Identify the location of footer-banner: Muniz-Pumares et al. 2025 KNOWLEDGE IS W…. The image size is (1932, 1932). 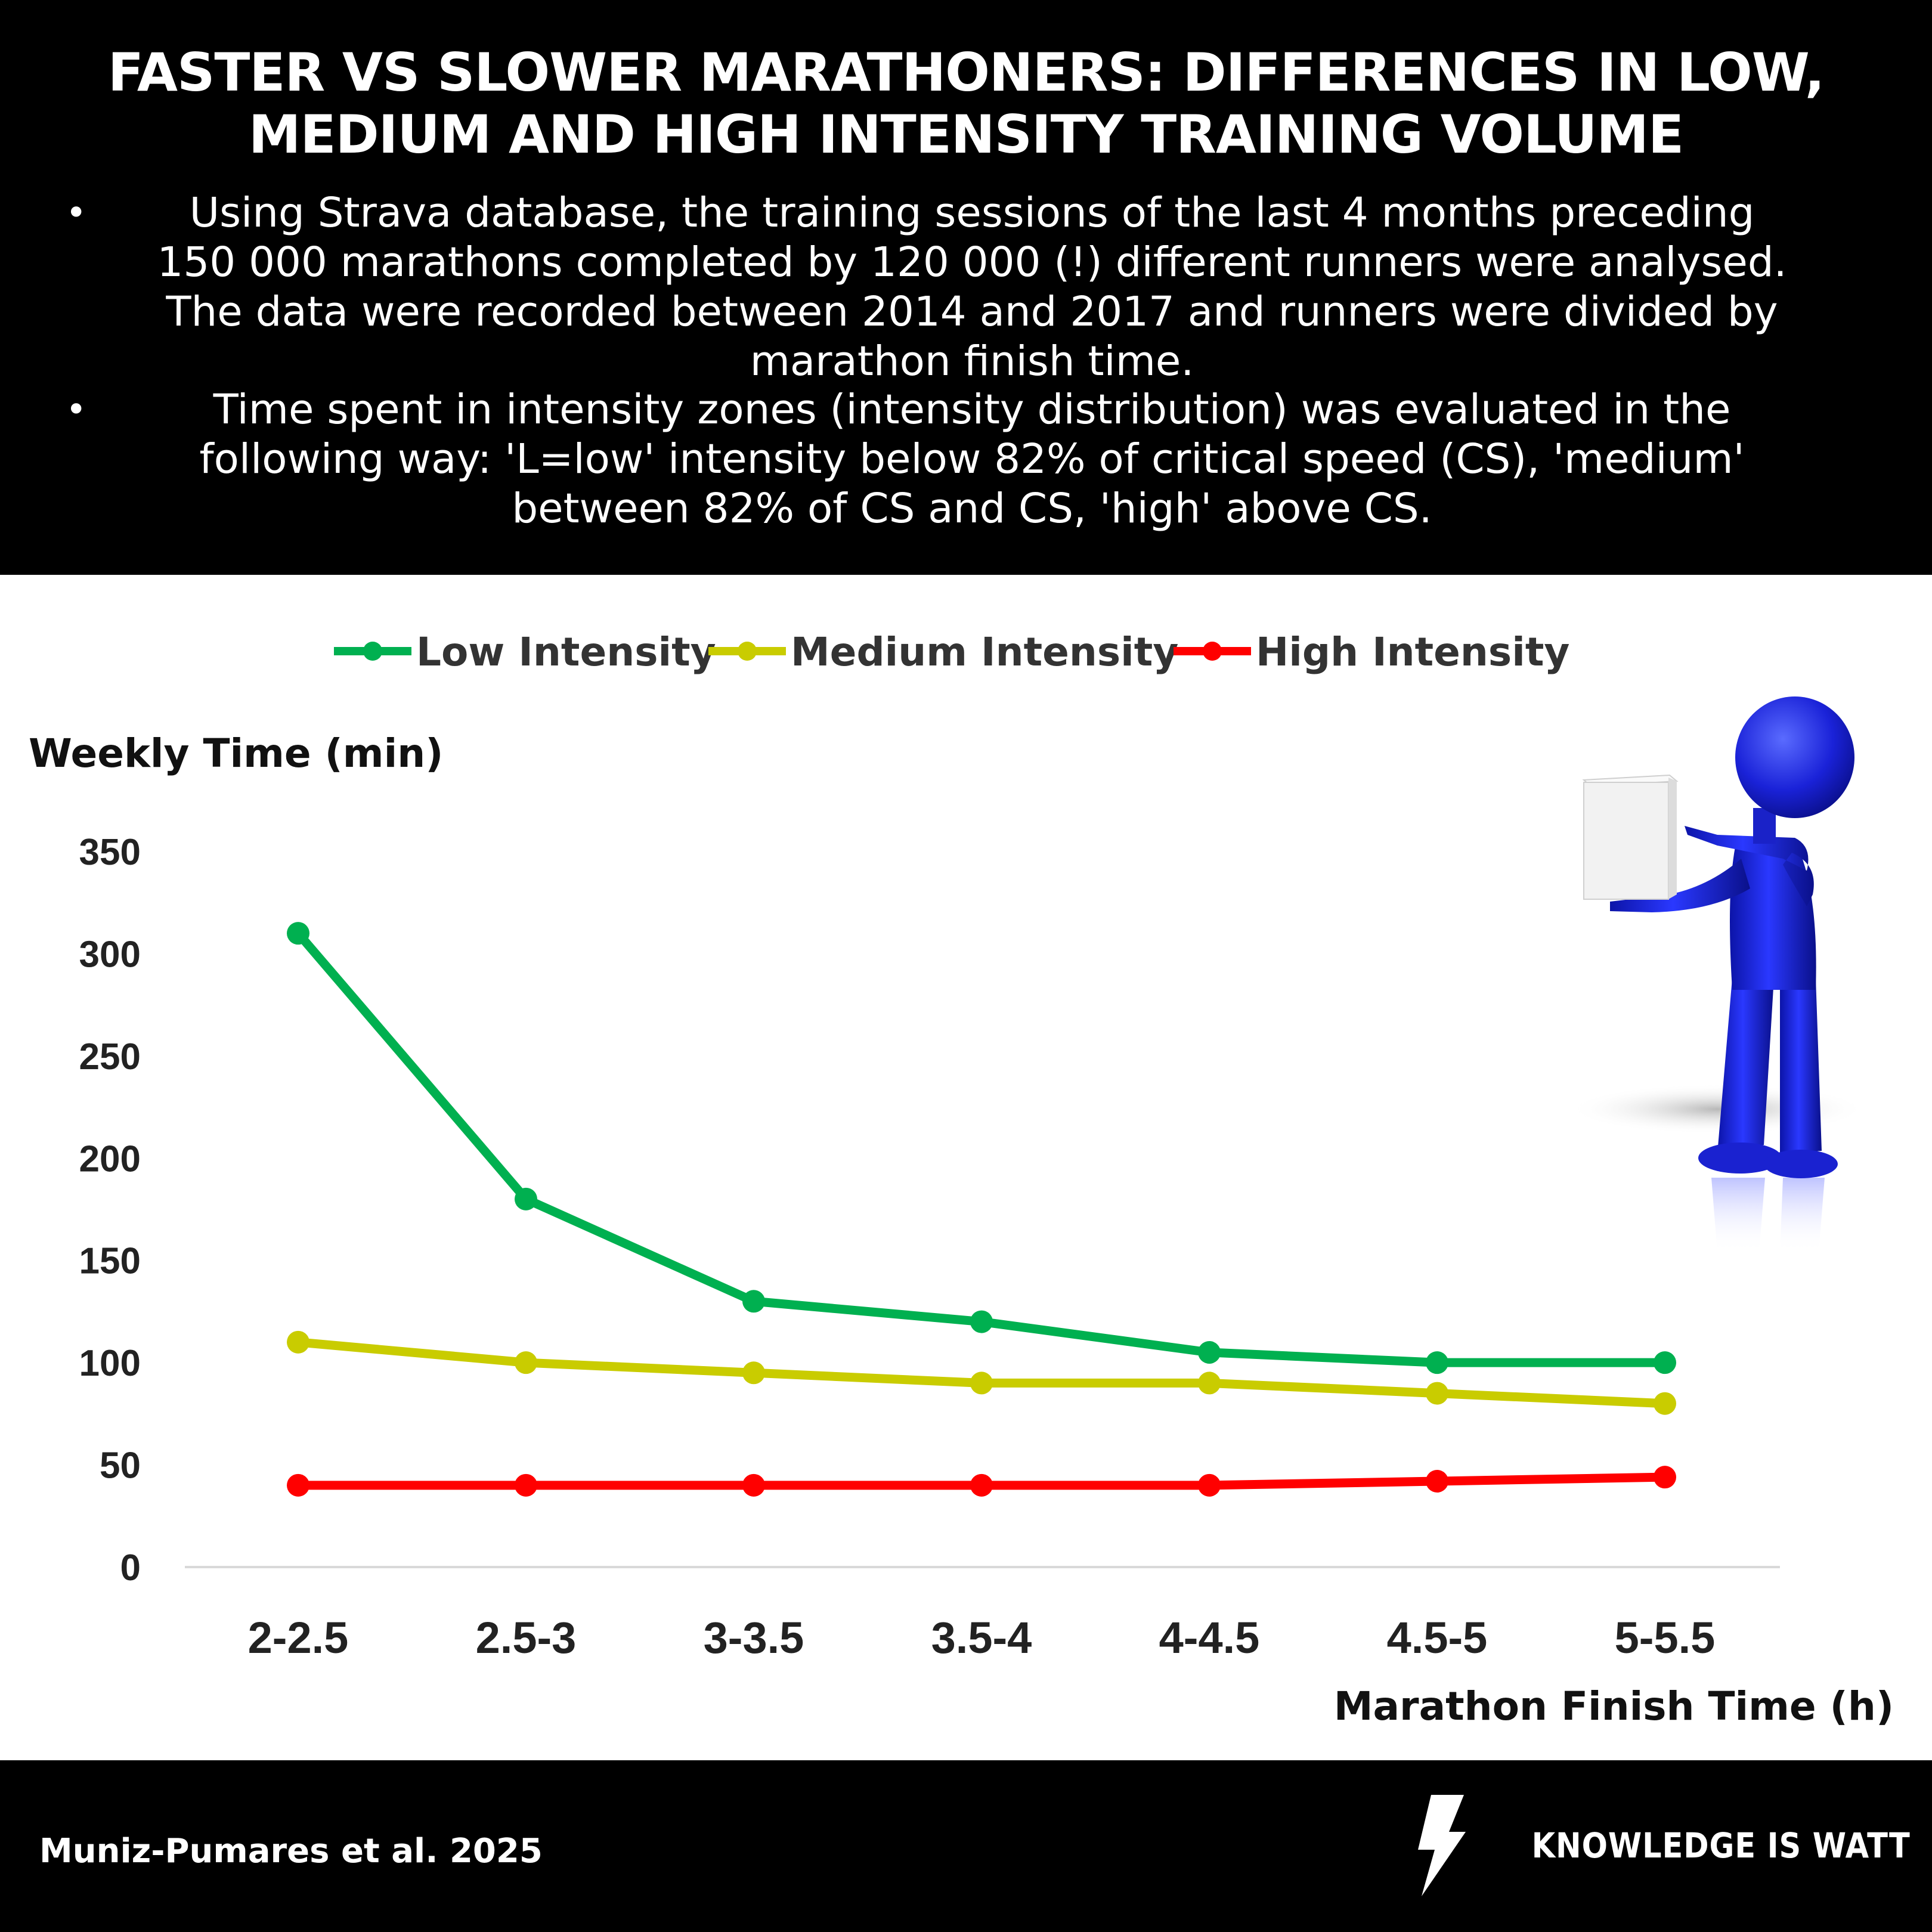
(966, 1846).